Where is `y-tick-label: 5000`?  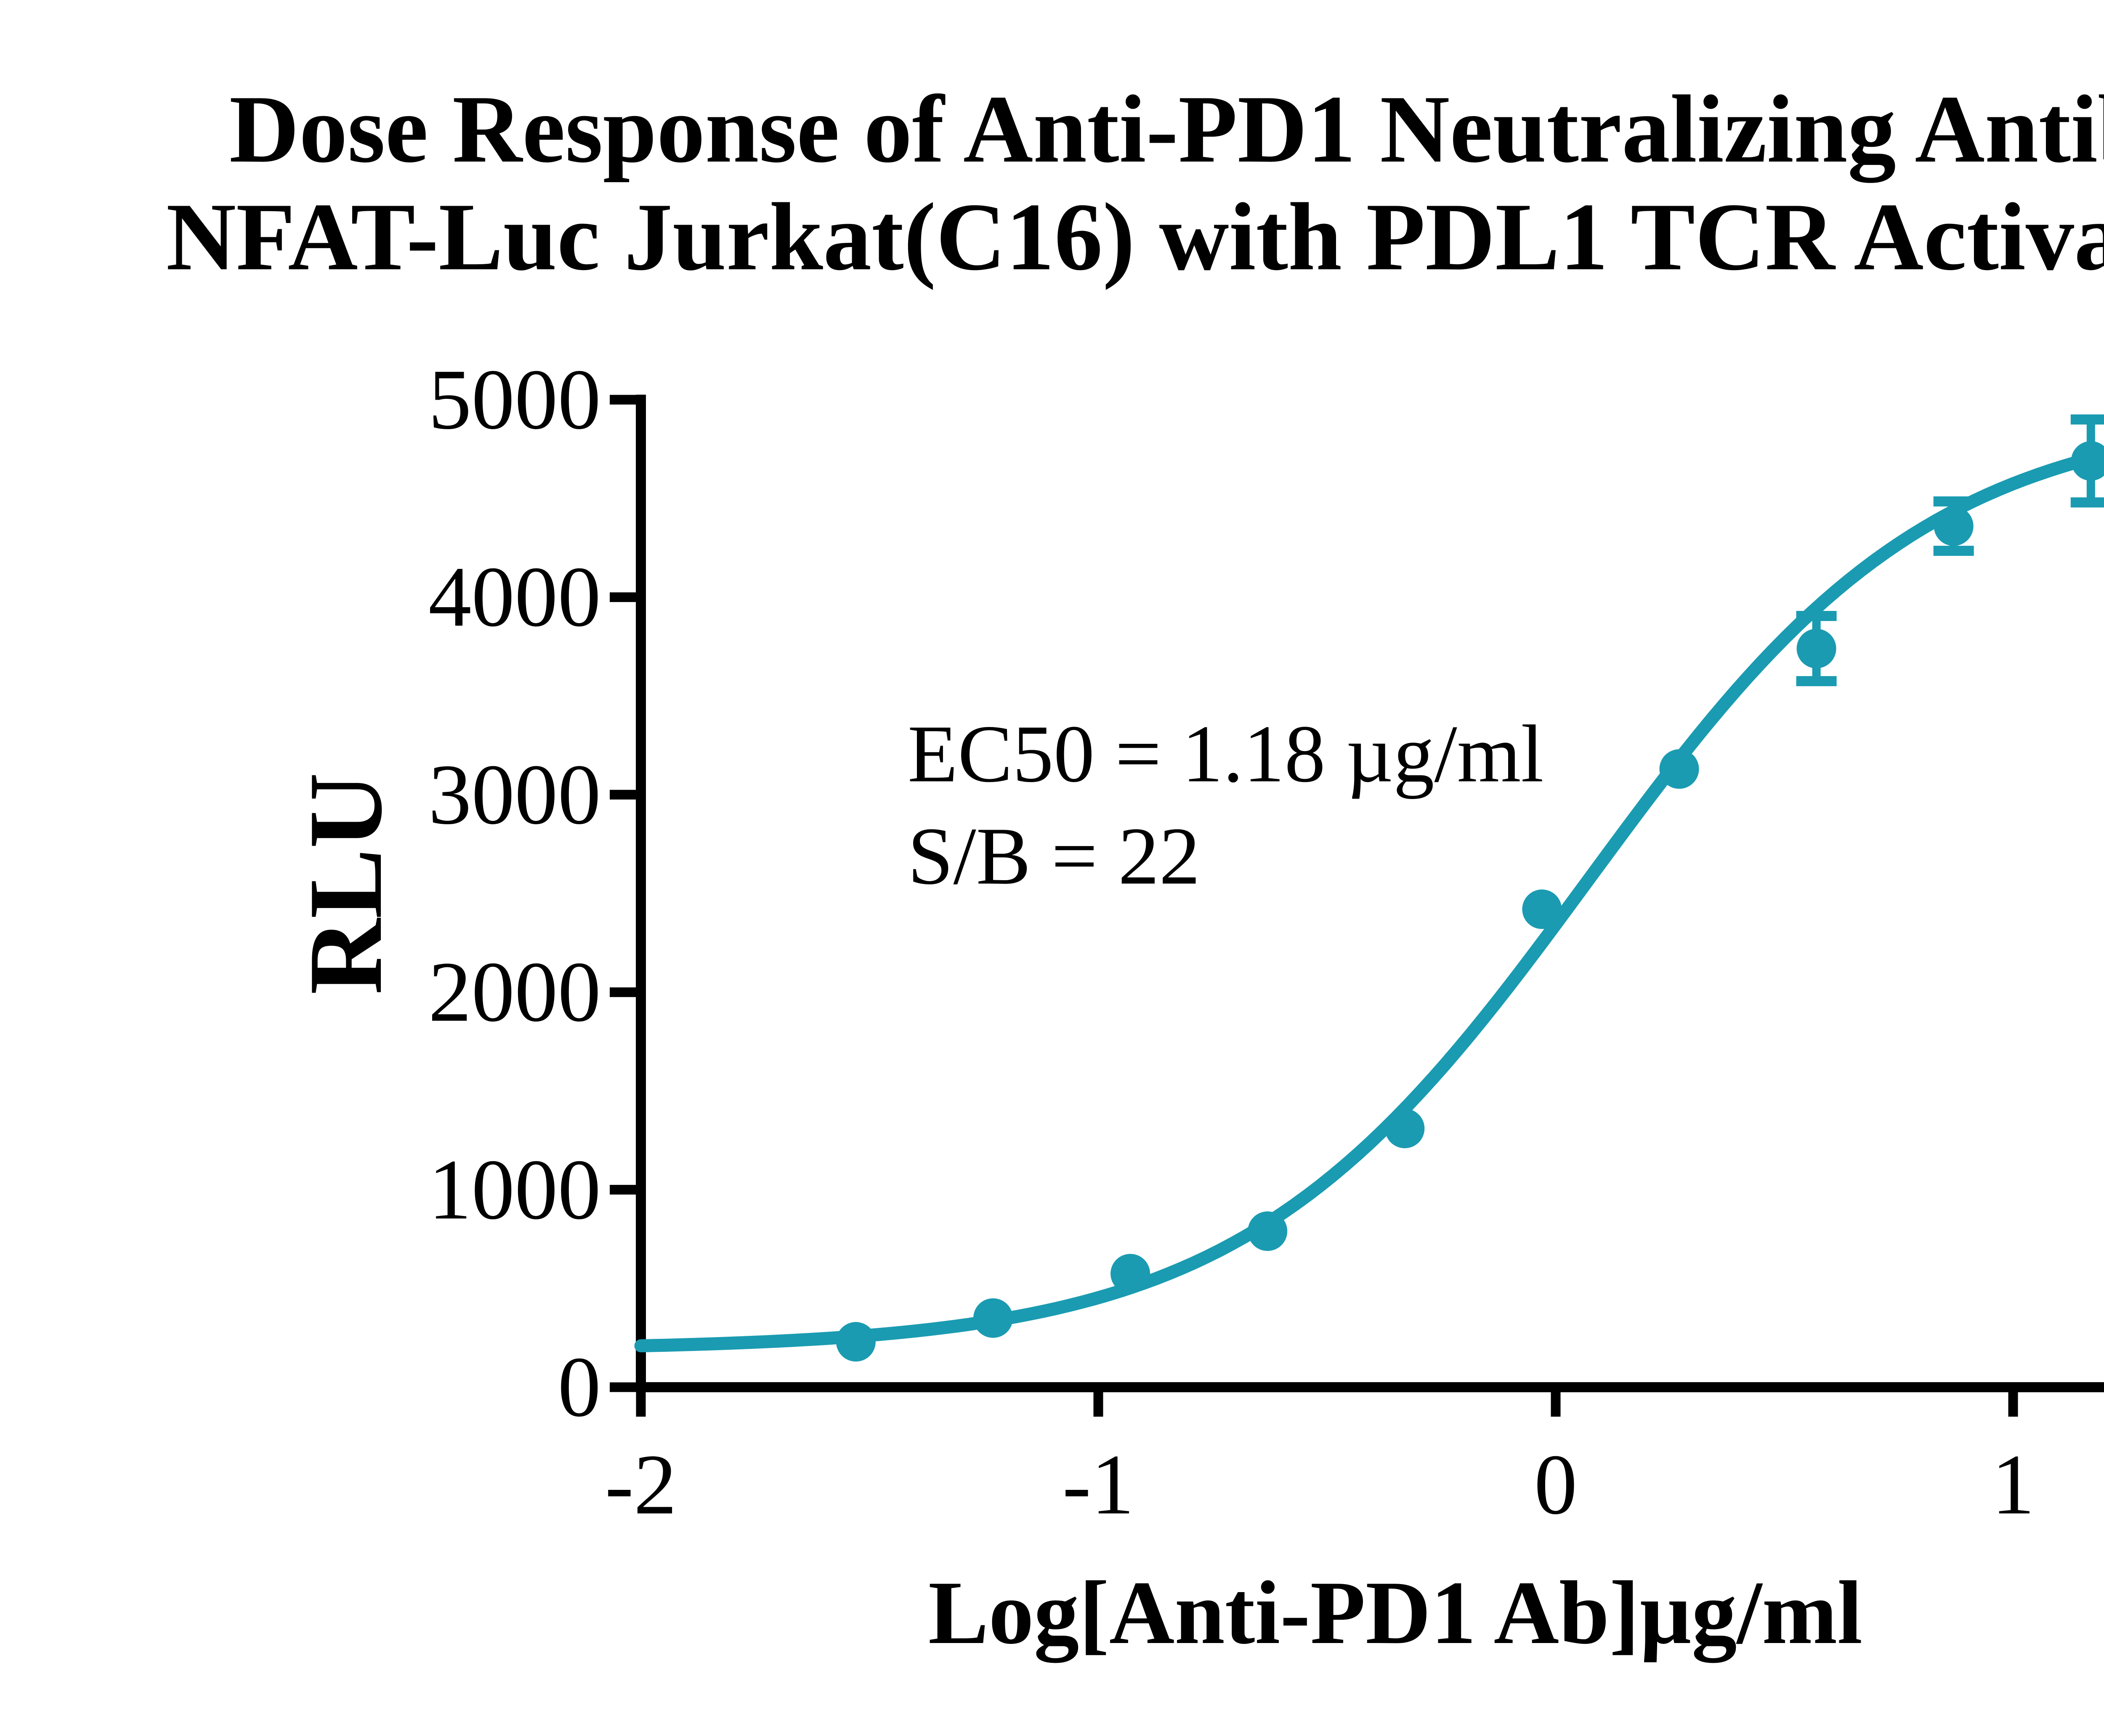
y-tick-label: 5000 is located at coordinates (514, 399).